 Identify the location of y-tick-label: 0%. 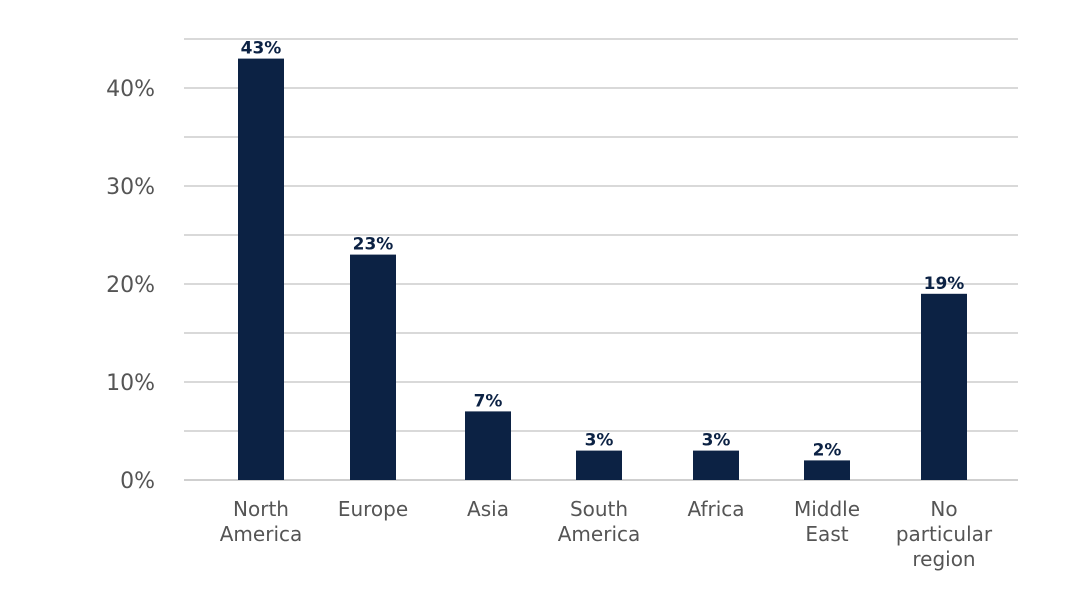
(137, 481).